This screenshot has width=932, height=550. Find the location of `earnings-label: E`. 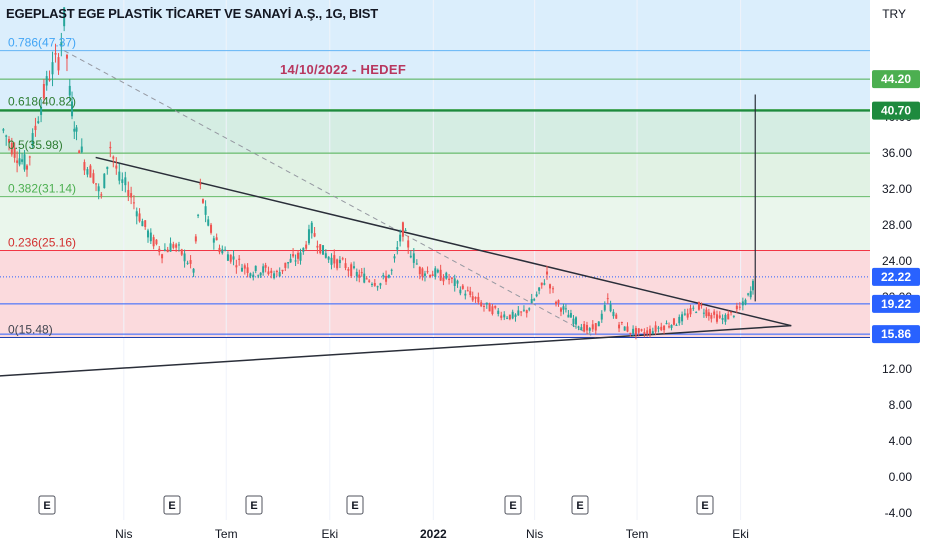

earnings-label: E is located at coordinates (46, 506).